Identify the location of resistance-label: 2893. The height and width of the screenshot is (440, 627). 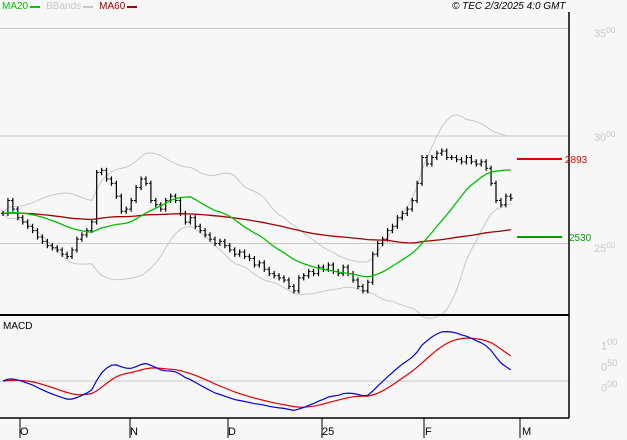
(576, 160).